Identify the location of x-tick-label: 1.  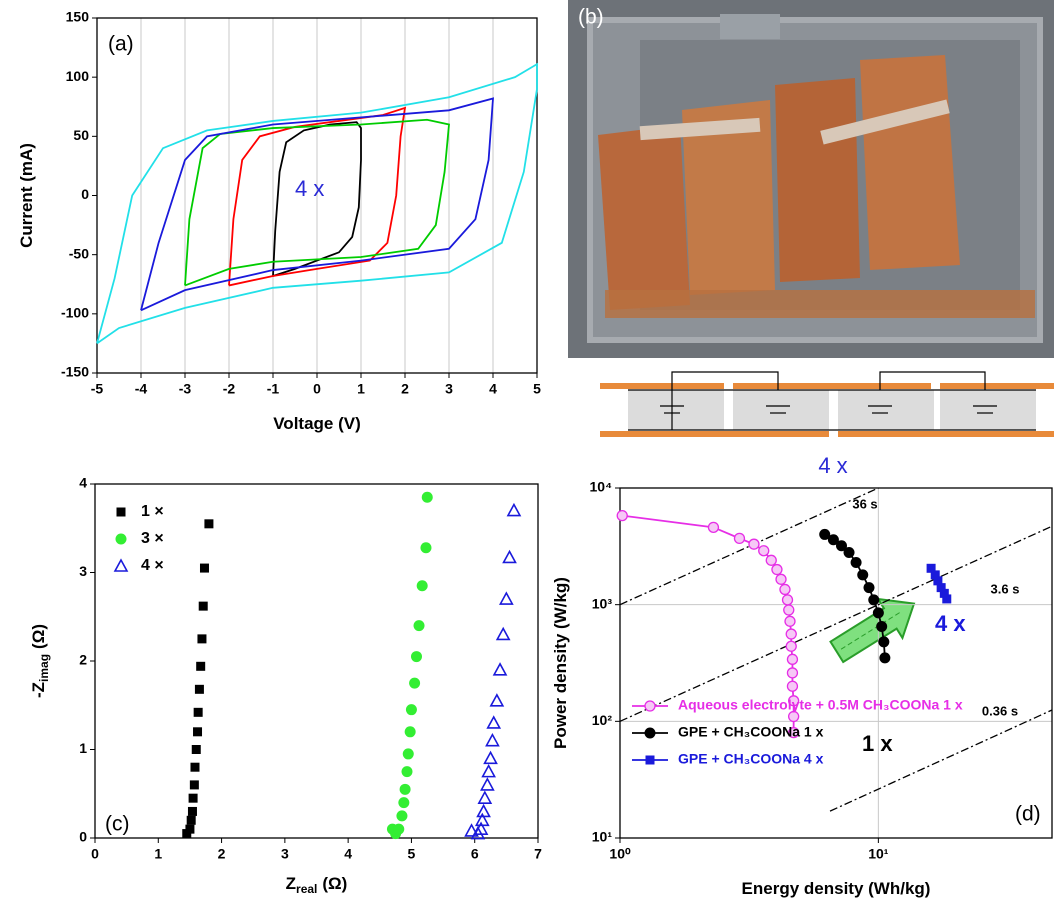
(158, 854).